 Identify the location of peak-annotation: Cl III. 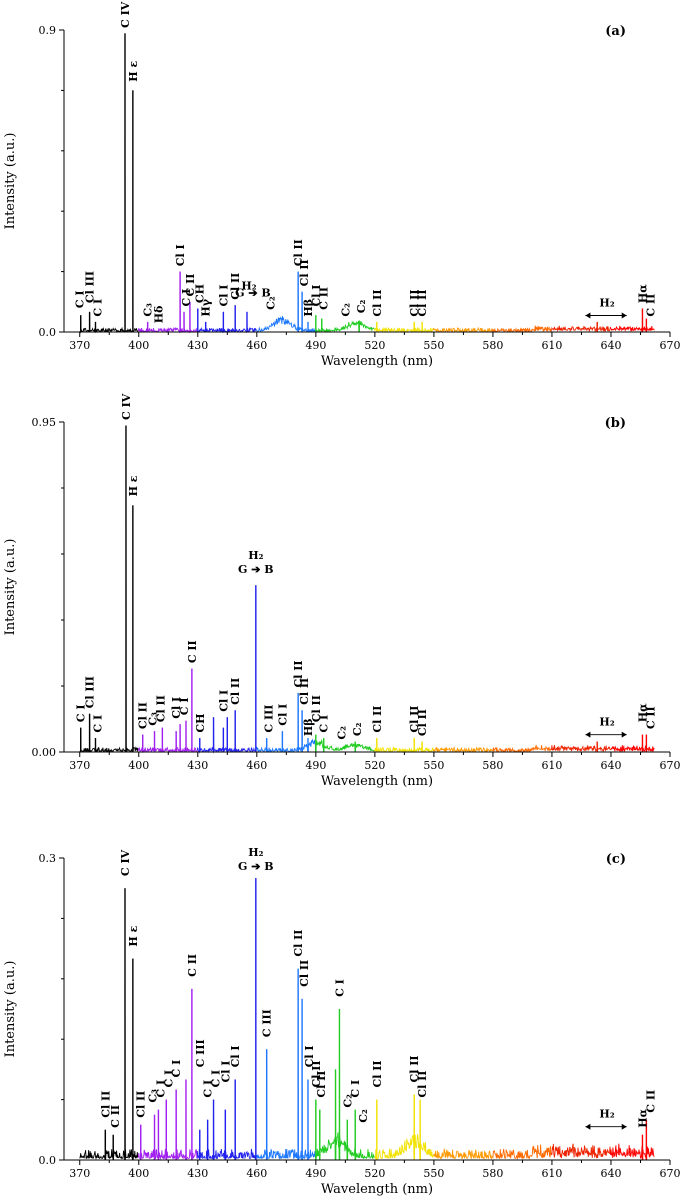
(90, 692).